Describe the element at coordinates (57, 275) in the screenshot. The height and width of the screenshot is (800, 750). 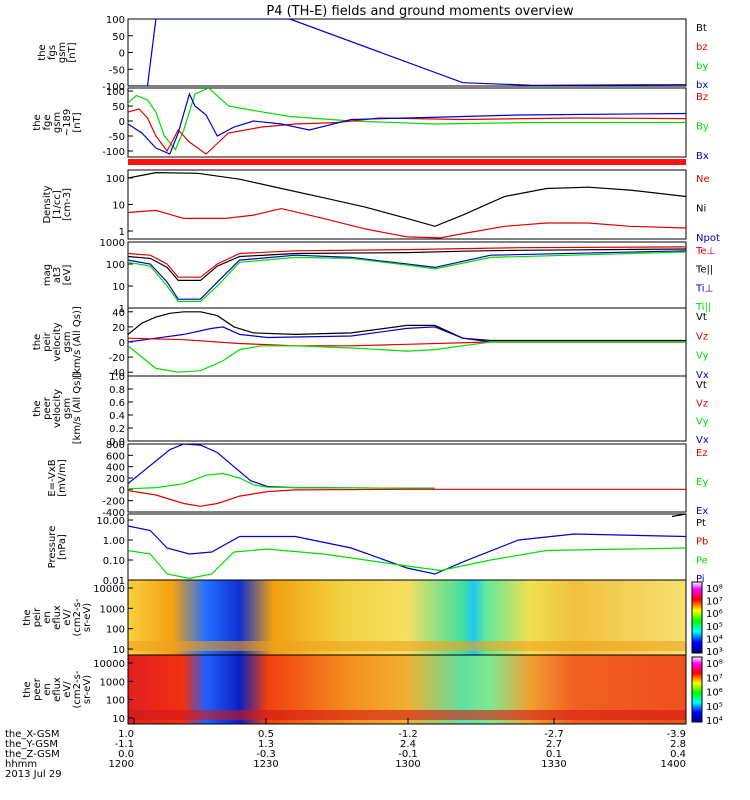
I see `ylabel-line: at3` at that location.